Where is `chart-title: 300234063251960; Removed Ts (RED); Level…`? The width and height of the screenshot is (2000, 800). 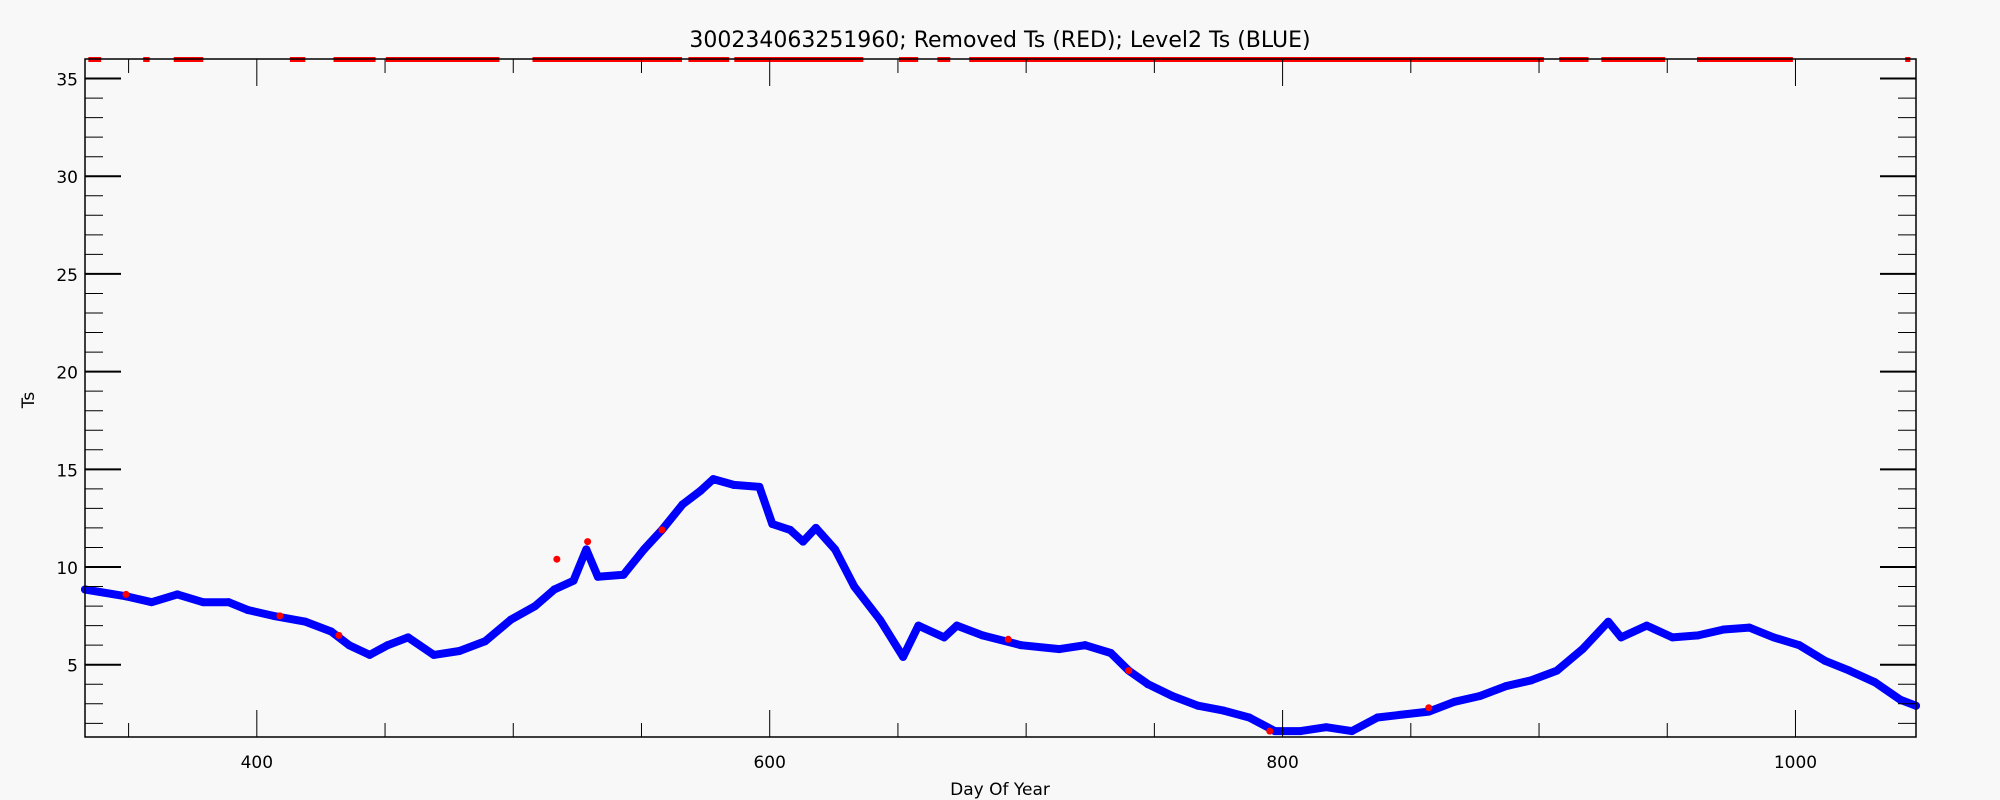 chart-title: 300234063251960; Removed Ts (RED); Level… is located at coordinates (999, 40).